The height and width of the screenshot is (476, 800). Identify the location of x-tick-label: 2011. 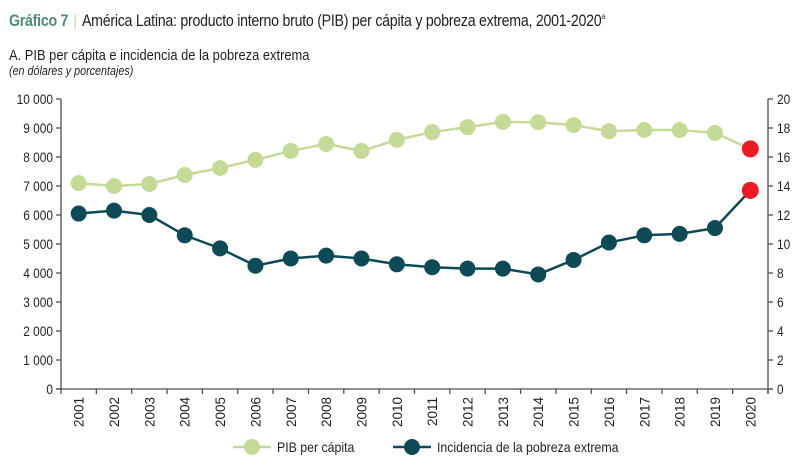
(432, 411).